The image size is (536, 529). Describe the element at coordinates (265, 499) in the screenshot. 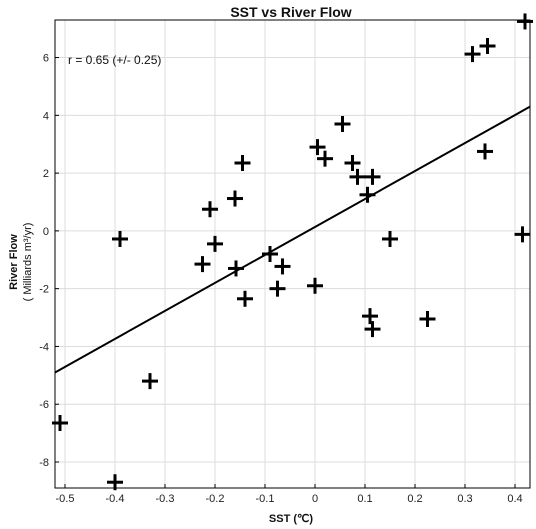

I see `x-tick-label: -0.1` at that location.